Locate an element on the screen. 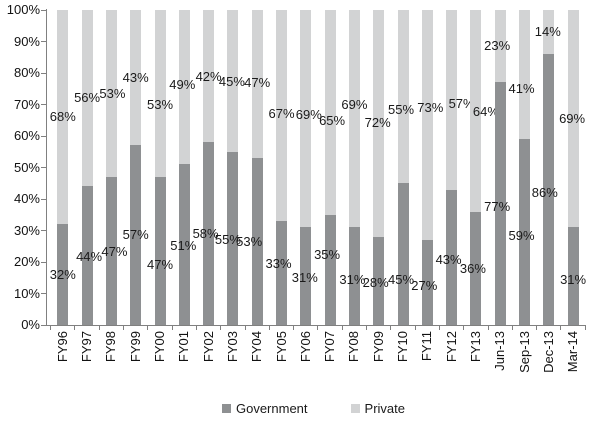 Image resolution: width=600 pixels, height=427 pixels. bar-label-private: 73% is located at coordinates (430, 107).